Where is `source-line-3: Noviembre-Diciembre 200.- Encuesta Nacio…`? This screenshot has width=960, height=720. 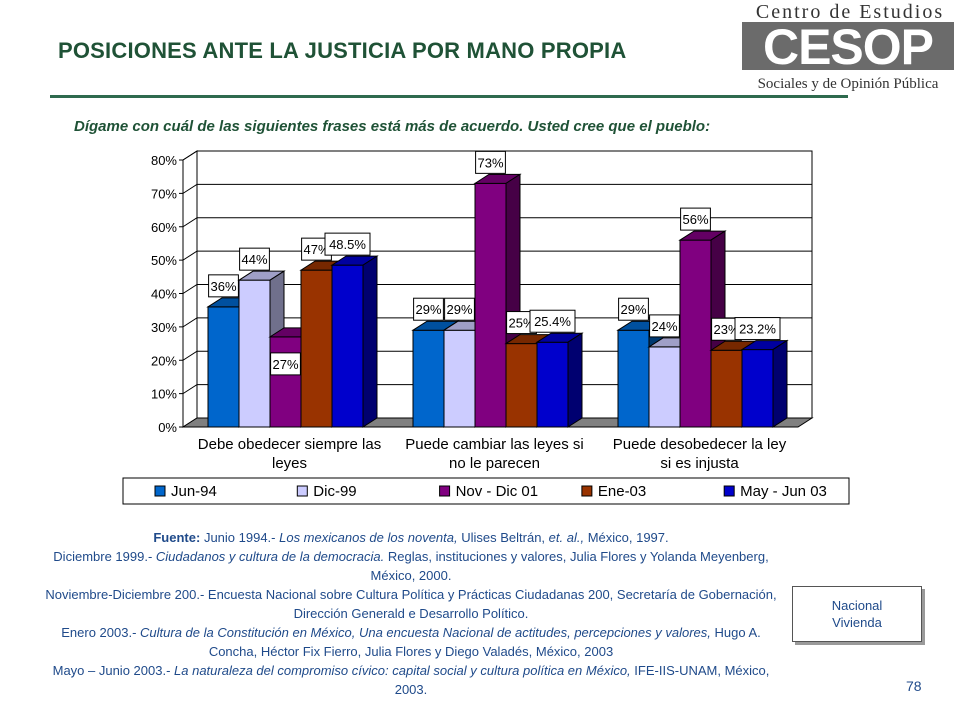
source-line-3: Noviembre-Diciembre 200.- Encuesta Nacio… is located at coordinates (411, 604).